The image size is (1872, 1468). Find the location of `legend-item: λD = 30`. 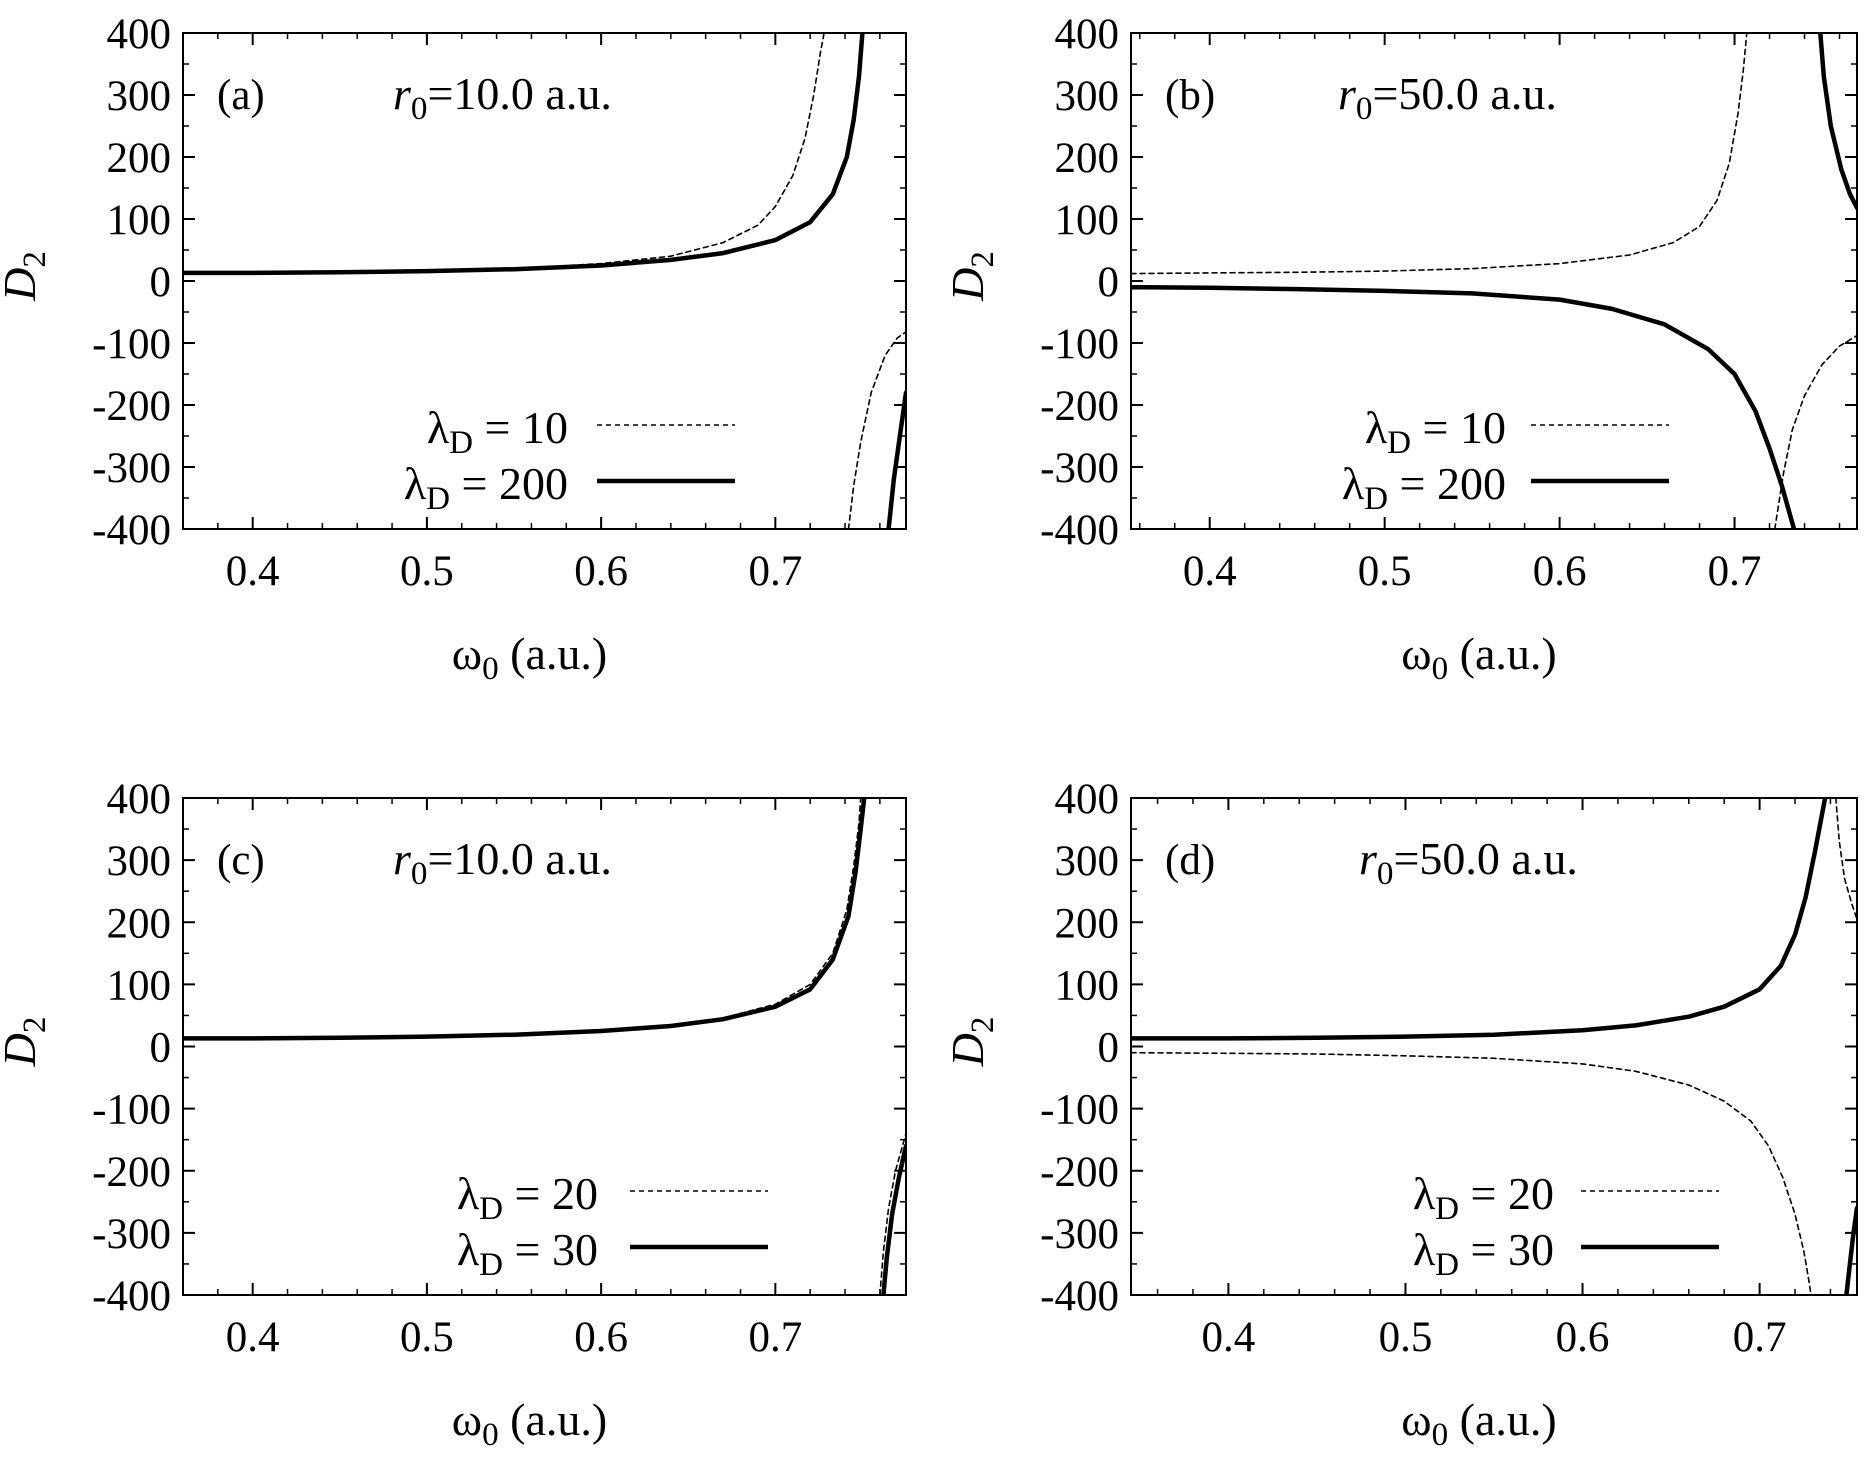

legend-item: λD = 30 is located at coordinates (1566, 1253).